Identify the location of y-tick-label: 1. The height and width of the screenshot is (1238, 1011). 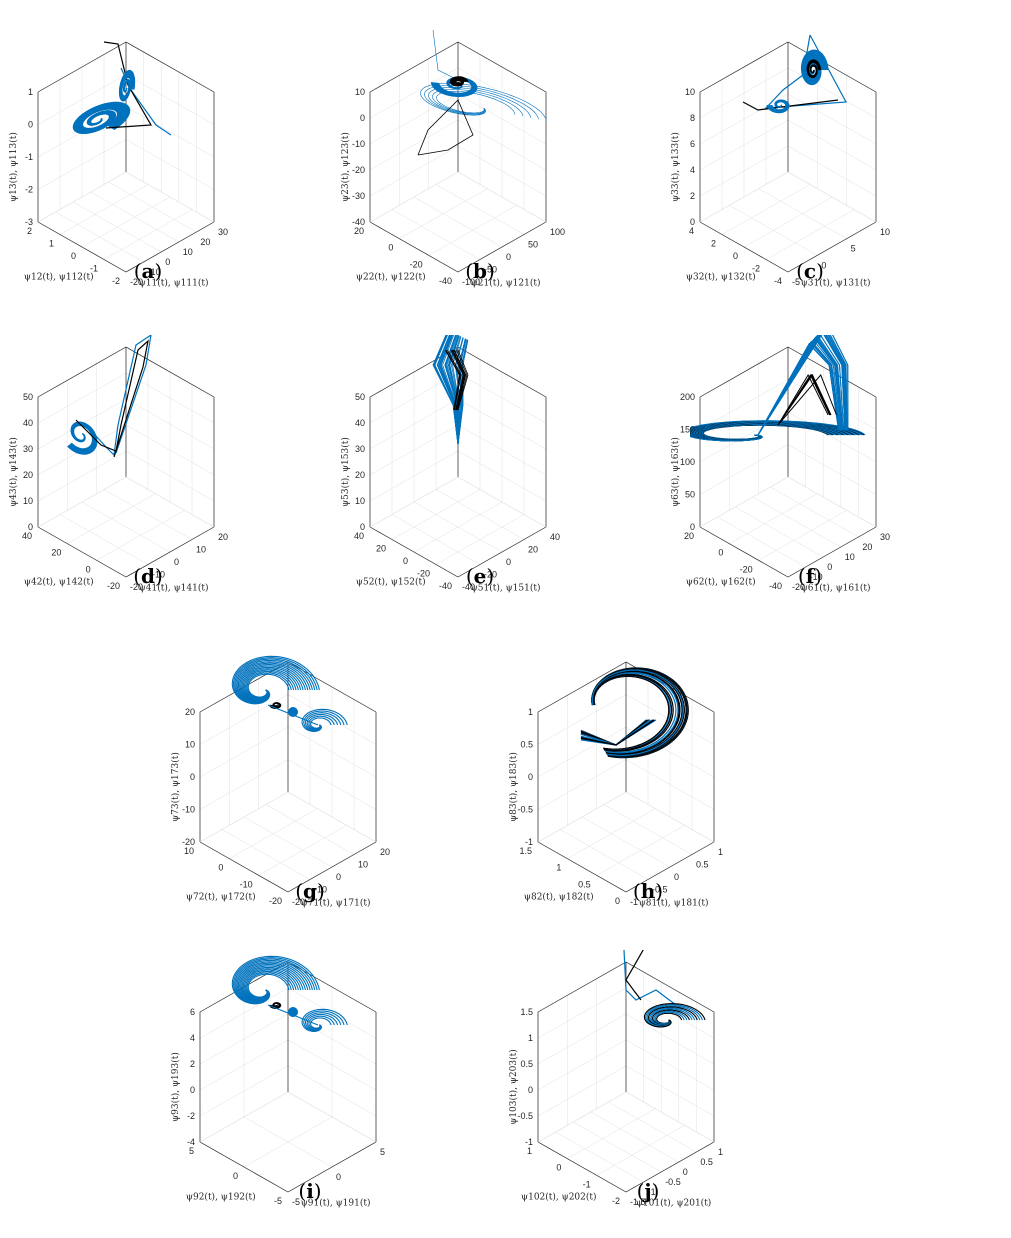
(529, 1151).